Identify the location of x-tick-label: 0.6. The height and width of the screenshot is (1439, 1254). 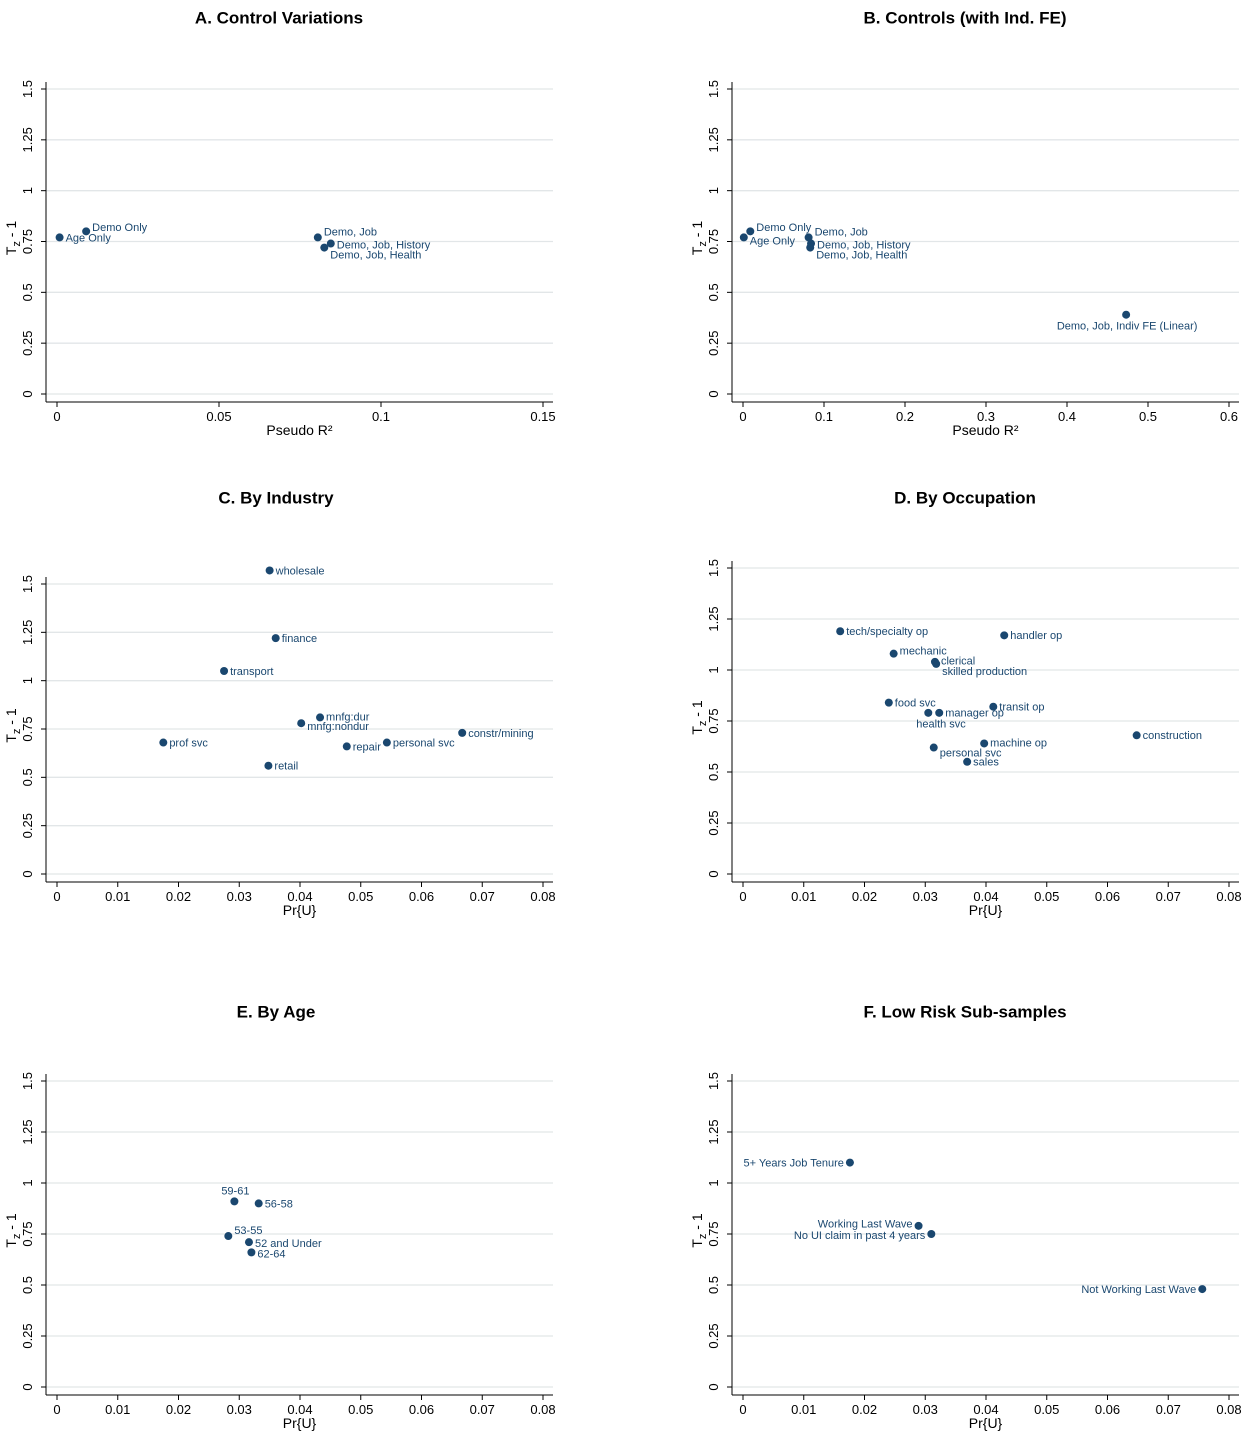
(1229, 416).